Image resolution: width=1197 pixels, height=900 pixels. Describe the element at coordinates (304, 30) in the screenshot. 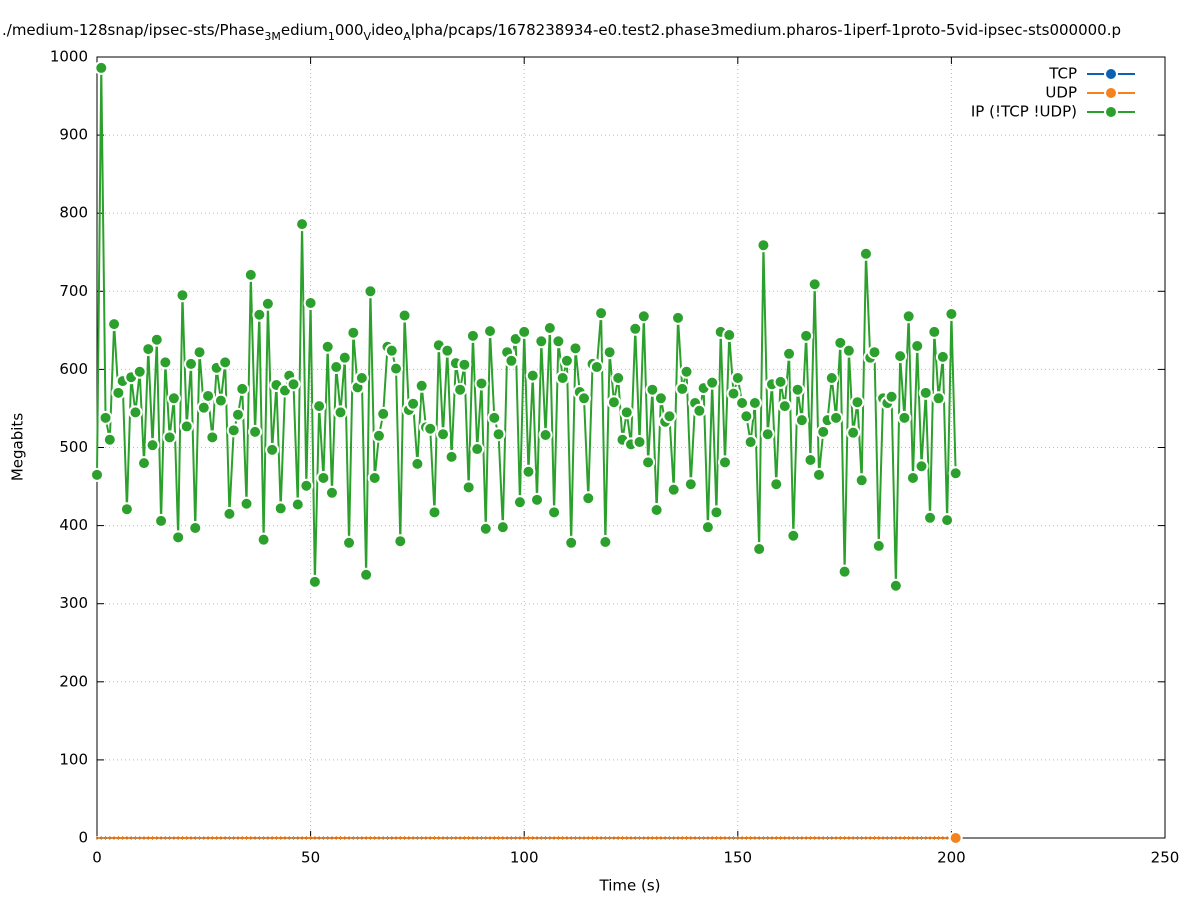

I see `title-part: edium` at that location.